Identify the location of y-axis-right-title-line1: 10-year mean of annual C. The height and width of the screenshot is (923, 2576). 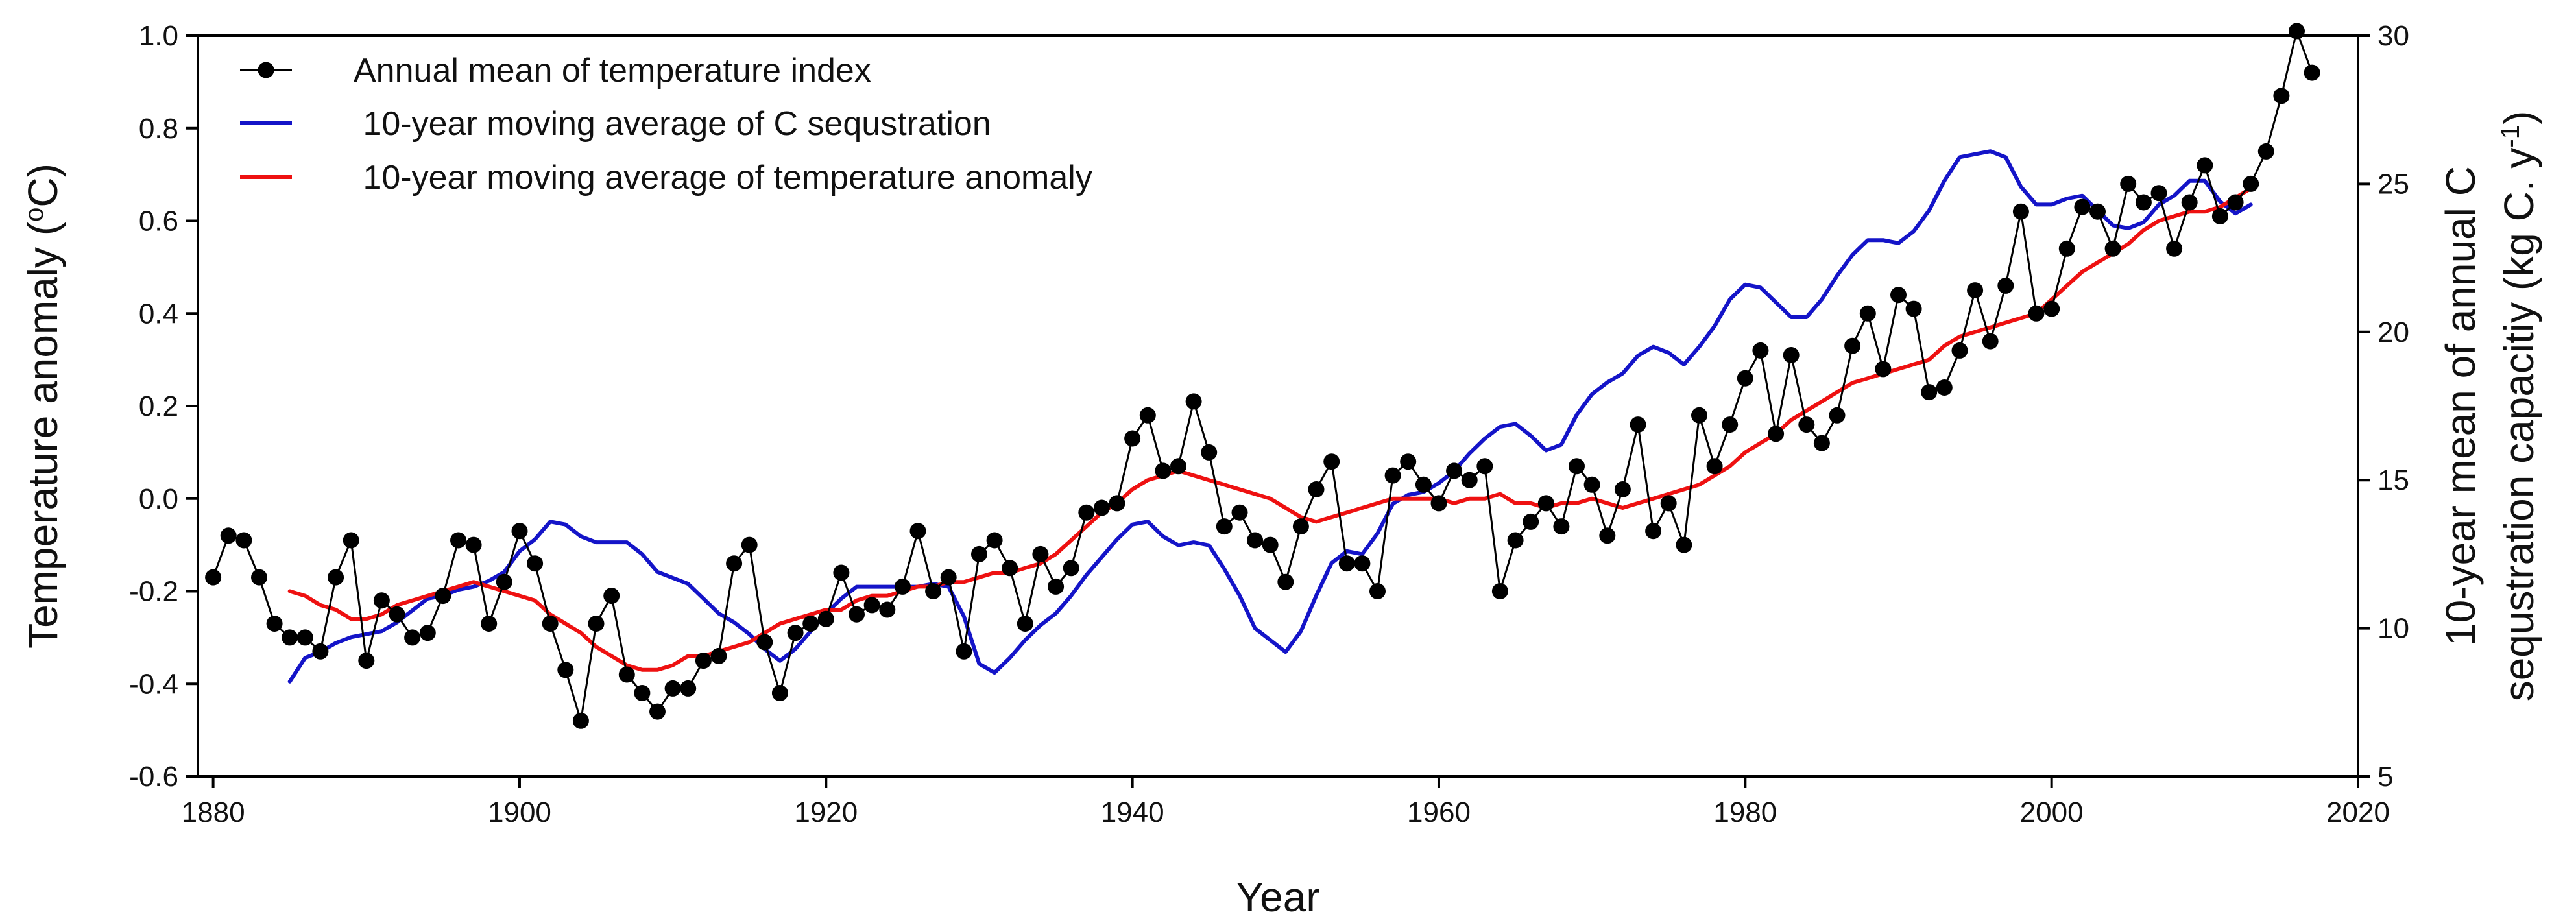
(2460, 406).